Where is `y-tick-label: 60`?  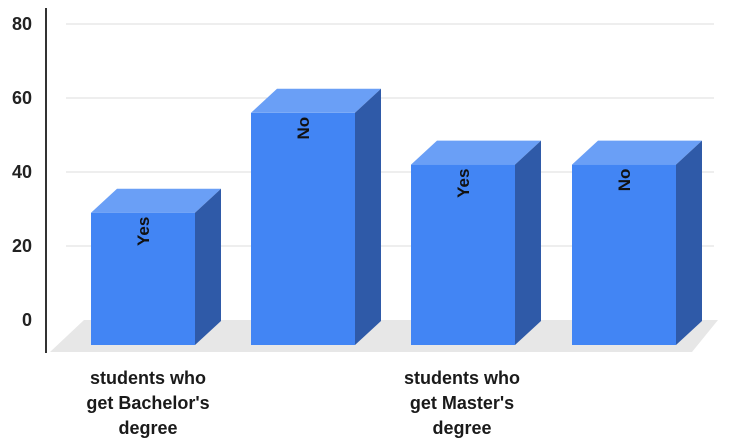 y-tick-label: 60 is located at coordinates (22, 98).